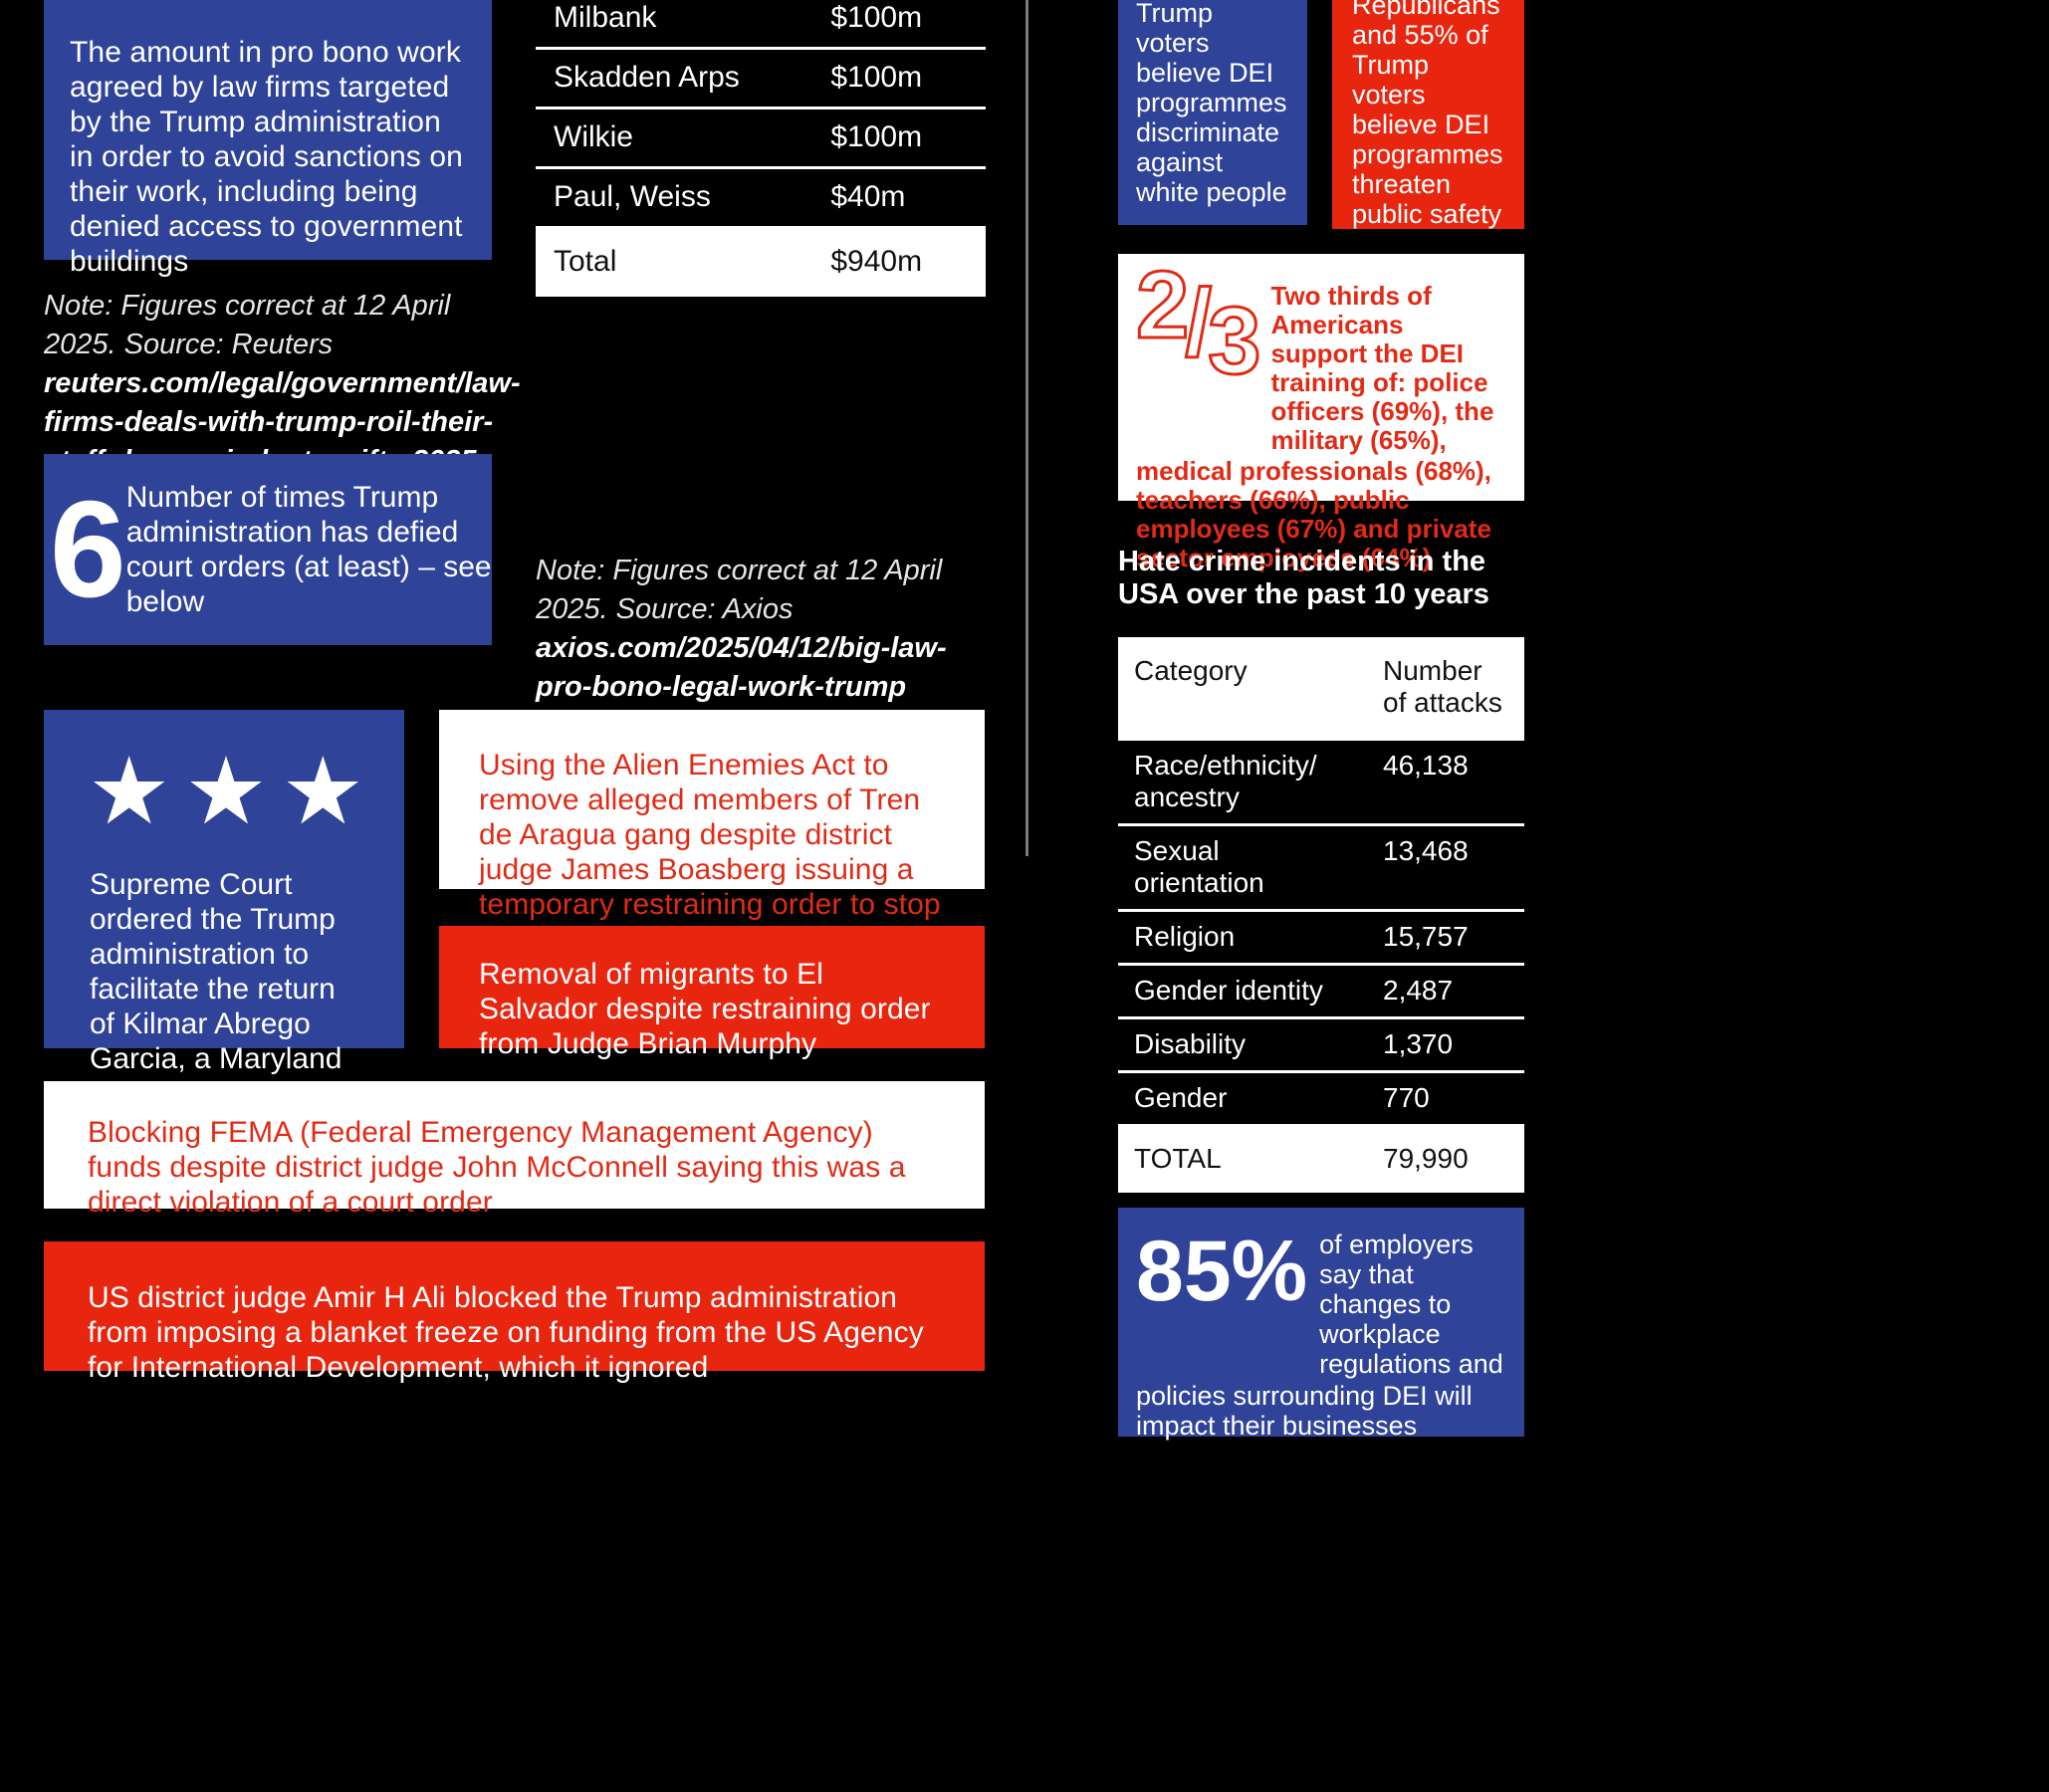 This screenshot has height=1792, width=2049. I want to click on table-row: Disability 1,370, so click(1321, 1045).